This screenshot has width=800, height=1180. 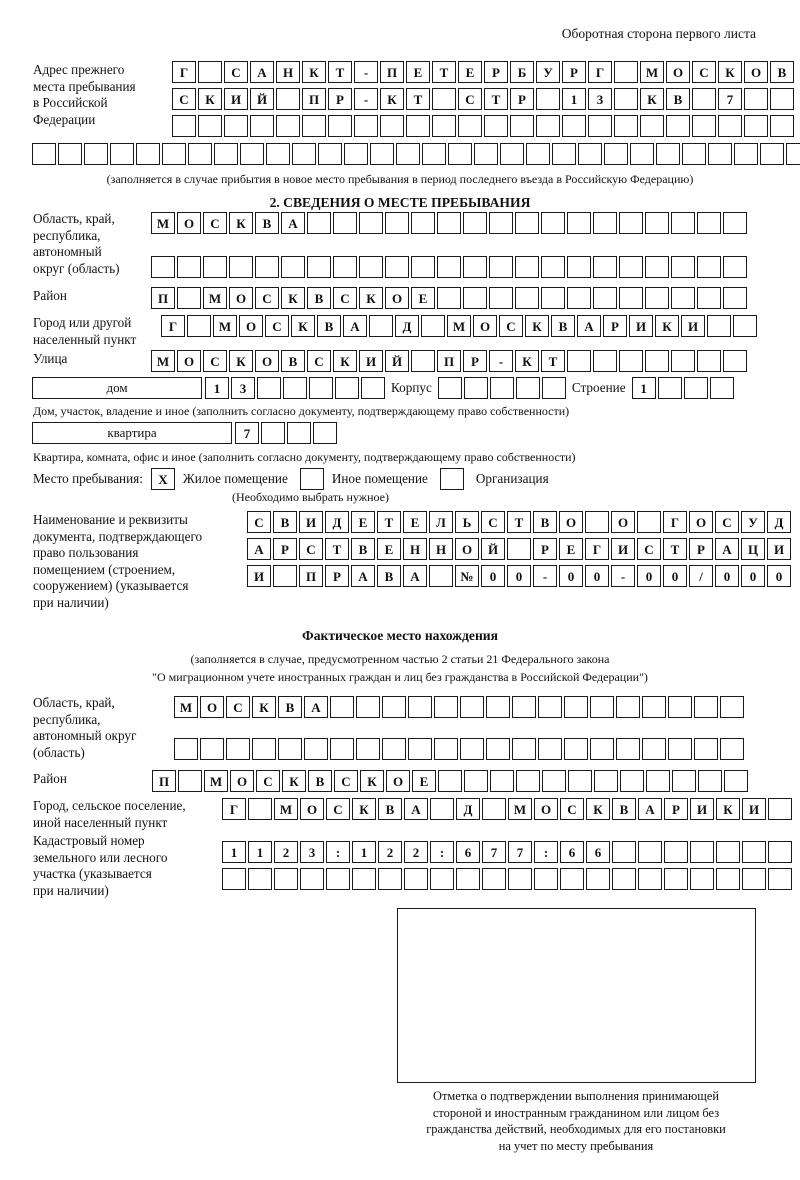 What do you see at coordinates (643, 388) in the screenshot?
I see `form-cell: 1` at bounding box center [643, 388].